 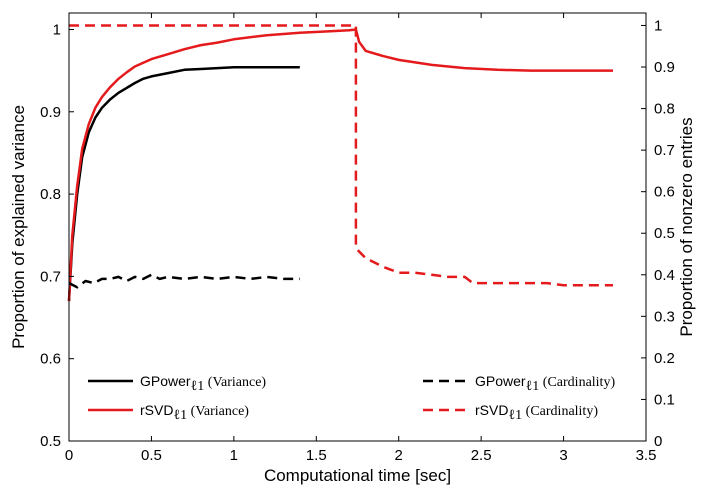 I want to click on y-tick-label-right: 0.4, so click(x=664, y=275).